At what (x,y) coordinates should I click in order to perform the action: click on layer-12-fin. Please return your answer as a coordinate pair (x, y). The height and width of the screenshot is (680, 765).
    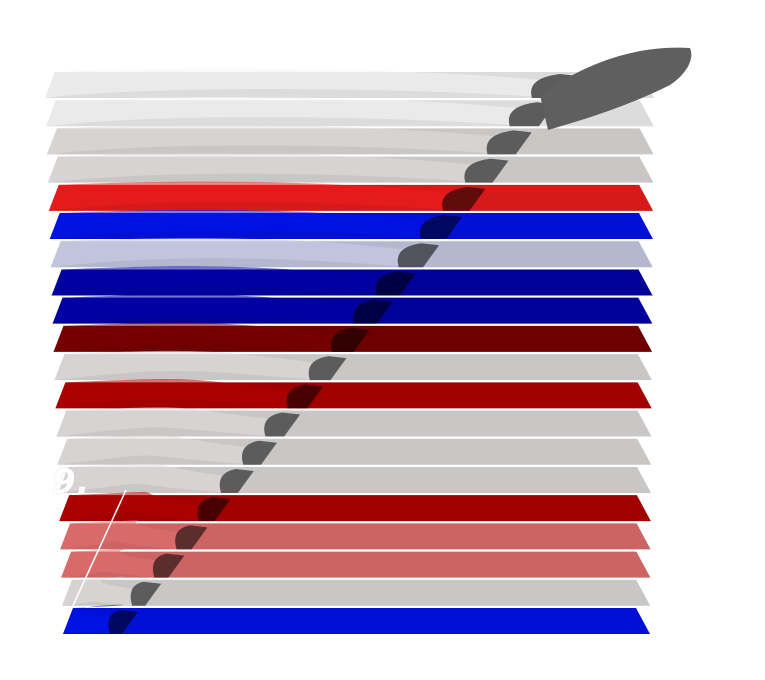
    Looking at the image, I should click on (305, 396).